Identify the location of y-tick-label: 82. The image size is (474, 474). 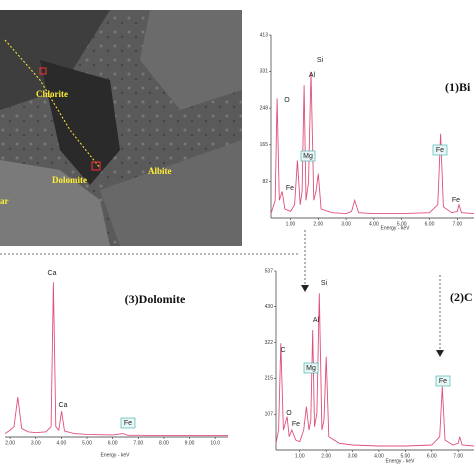
(265, 182).